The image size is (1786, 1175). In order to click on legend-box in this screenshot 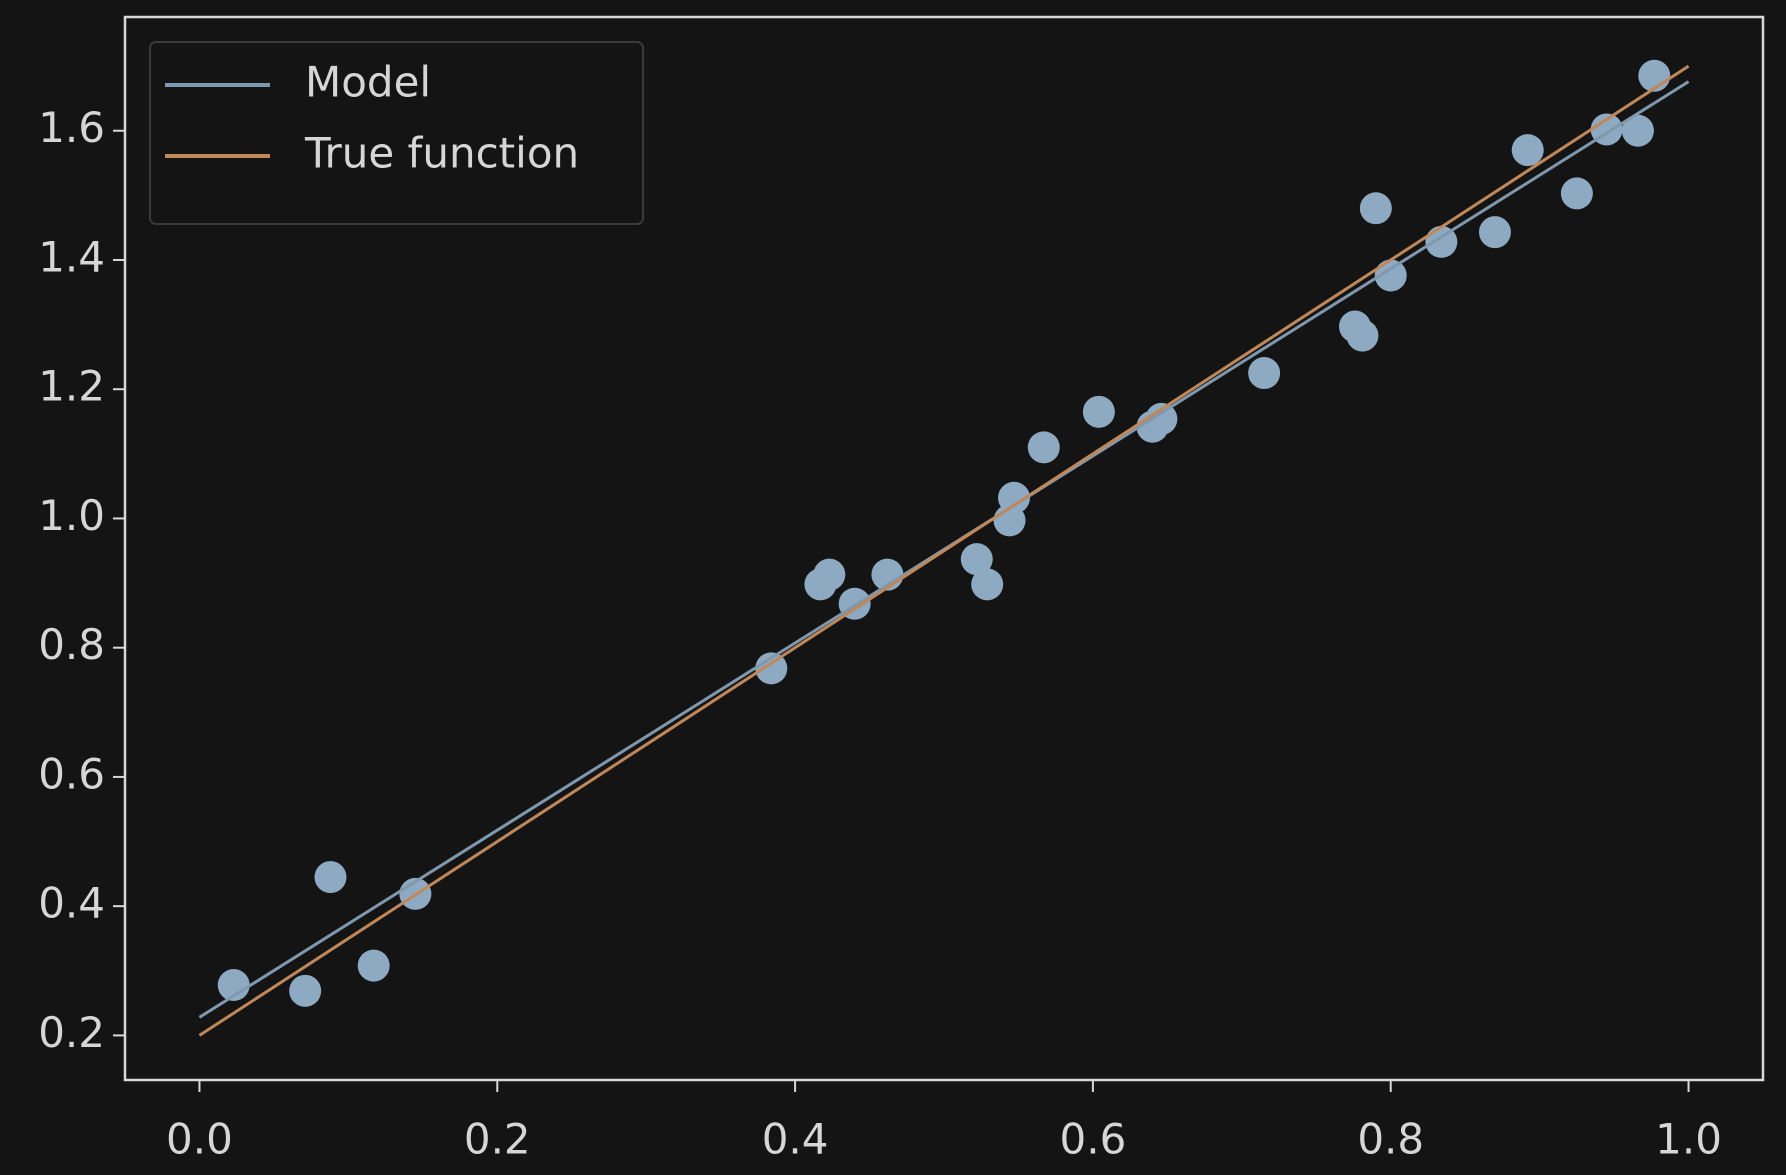, I will do `click(396, 133)`.